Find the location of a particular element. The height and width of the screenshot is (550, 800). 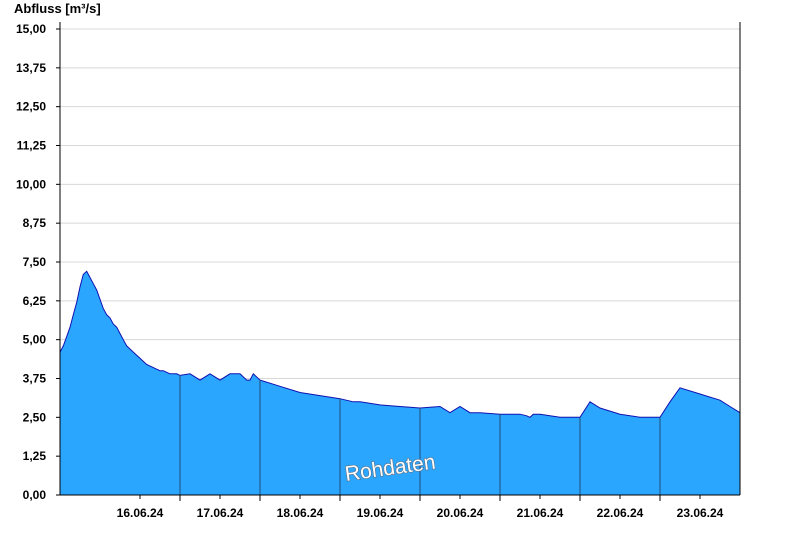

y-tick-label: 8,75 is located at coordinates (35, 223).